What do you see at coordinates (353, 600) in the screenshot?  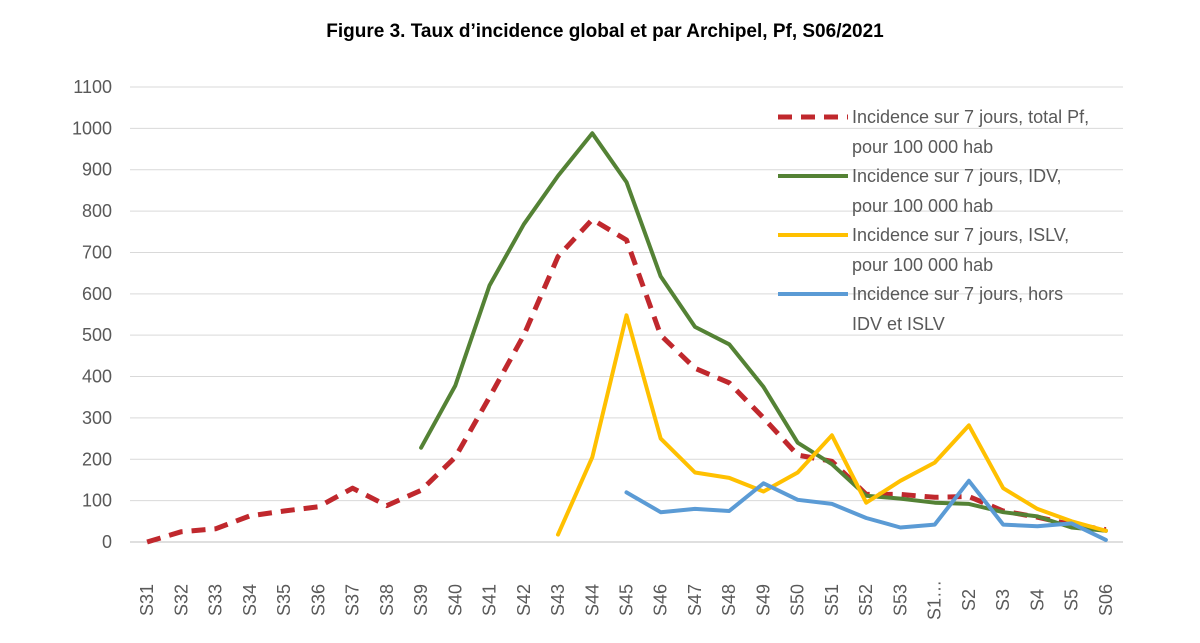 I see `x-tick-label: S37` at bounding box center [353, 600].